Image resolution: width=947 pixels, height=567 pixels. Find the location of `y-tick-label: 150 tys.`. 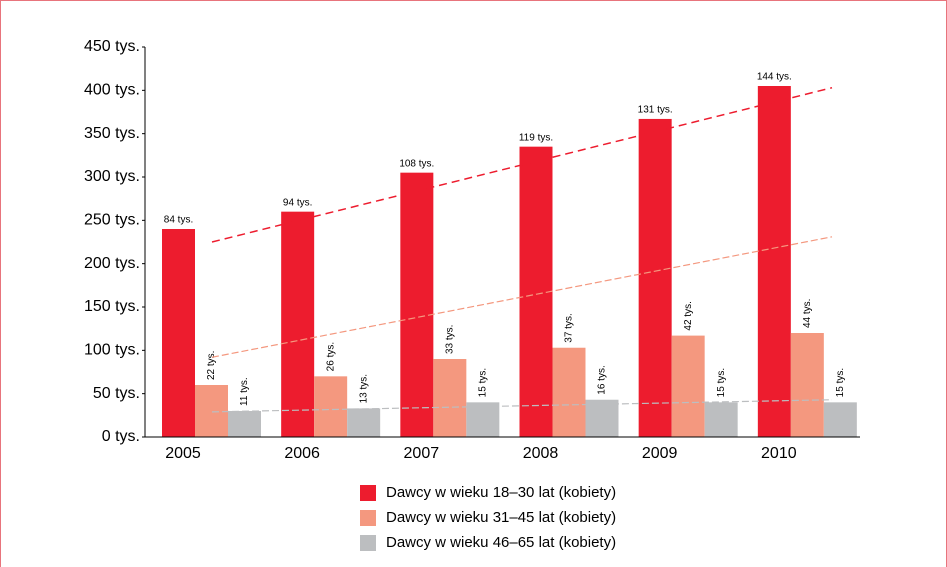

y-tick-label: 150 tys. is located at coordinates (112, 306).